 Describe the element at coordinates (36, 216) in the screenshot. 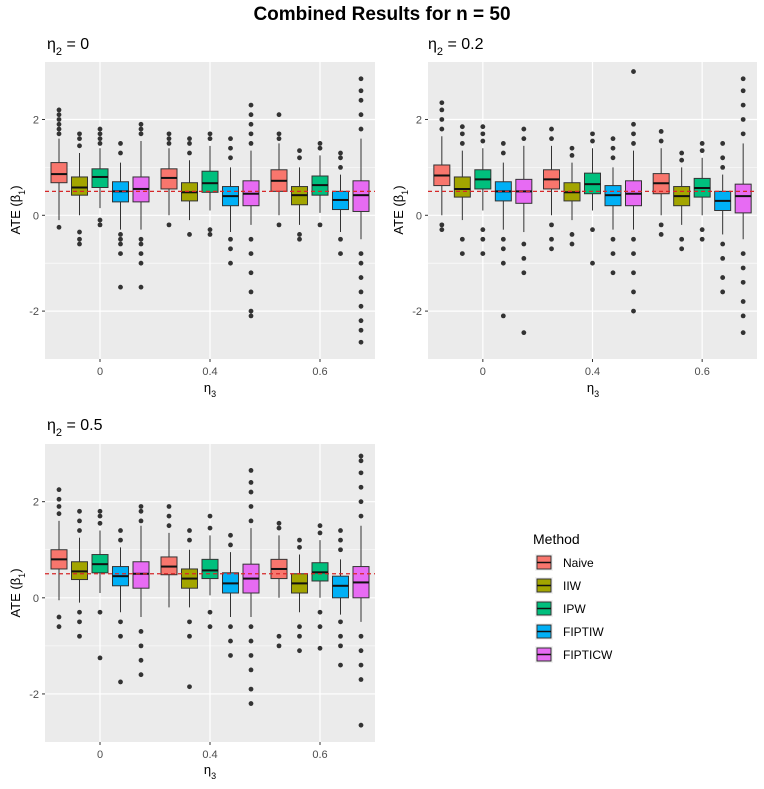

I see `y-tick-label: 0` at that location.